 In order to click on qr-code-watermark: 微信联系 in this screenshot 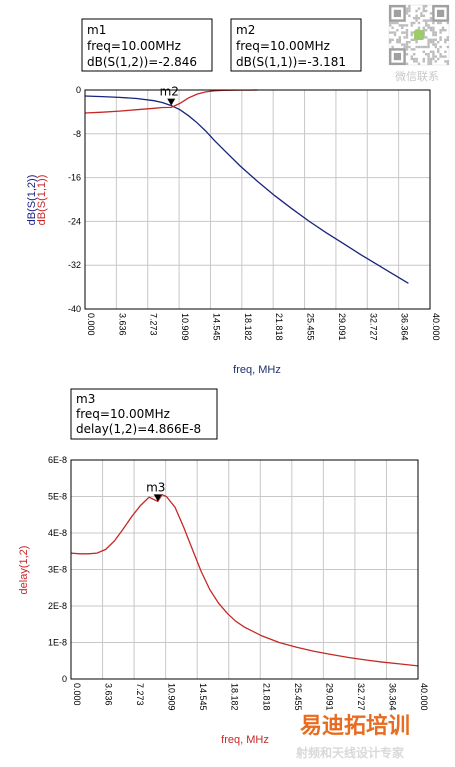, I will do `click(419, 43)`.